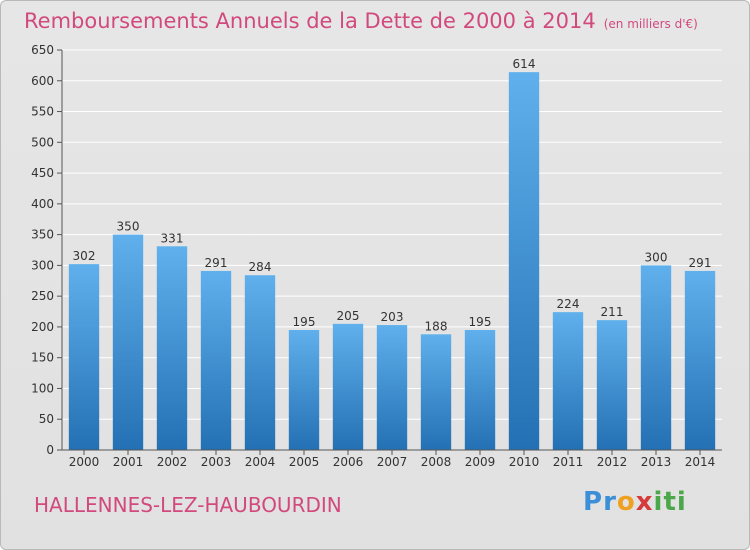 The height and width of the screenshot is (550, 750). I want to click on x-tick-label: 2013, so click(656, 462).